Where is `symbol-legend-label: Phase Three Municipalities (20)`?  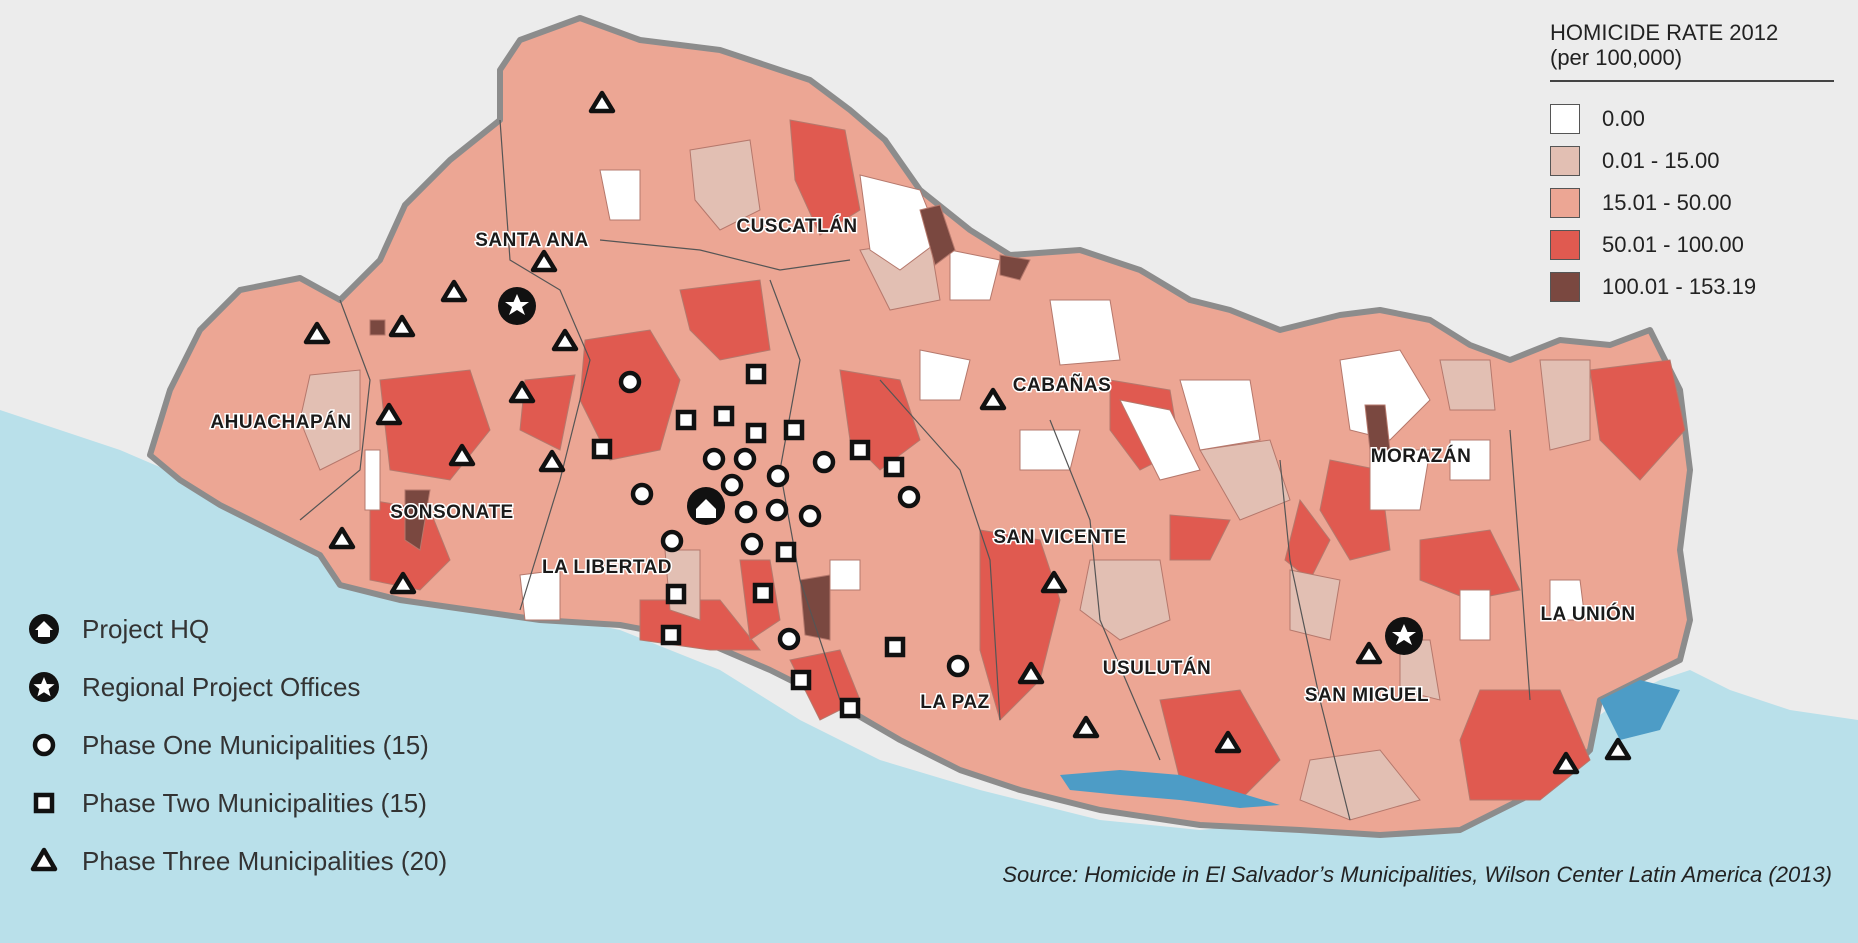 symbol-legend-label: Phase Three Municipalities (20) is located at coordinates (265, 860).